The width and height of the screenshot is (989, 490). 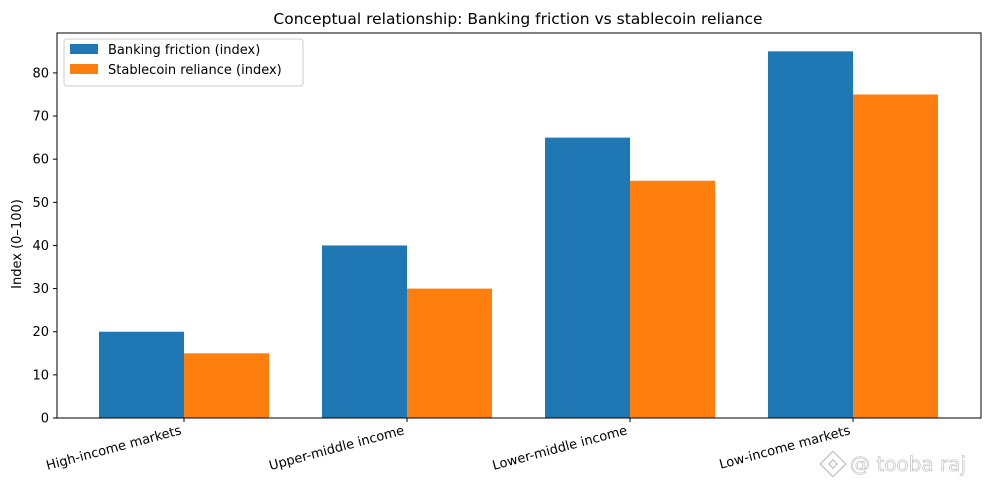 What do you see at coordinates (833, 464) in the screenshot?
I see `binance-logo-icon` at bounding box center [833, 464].